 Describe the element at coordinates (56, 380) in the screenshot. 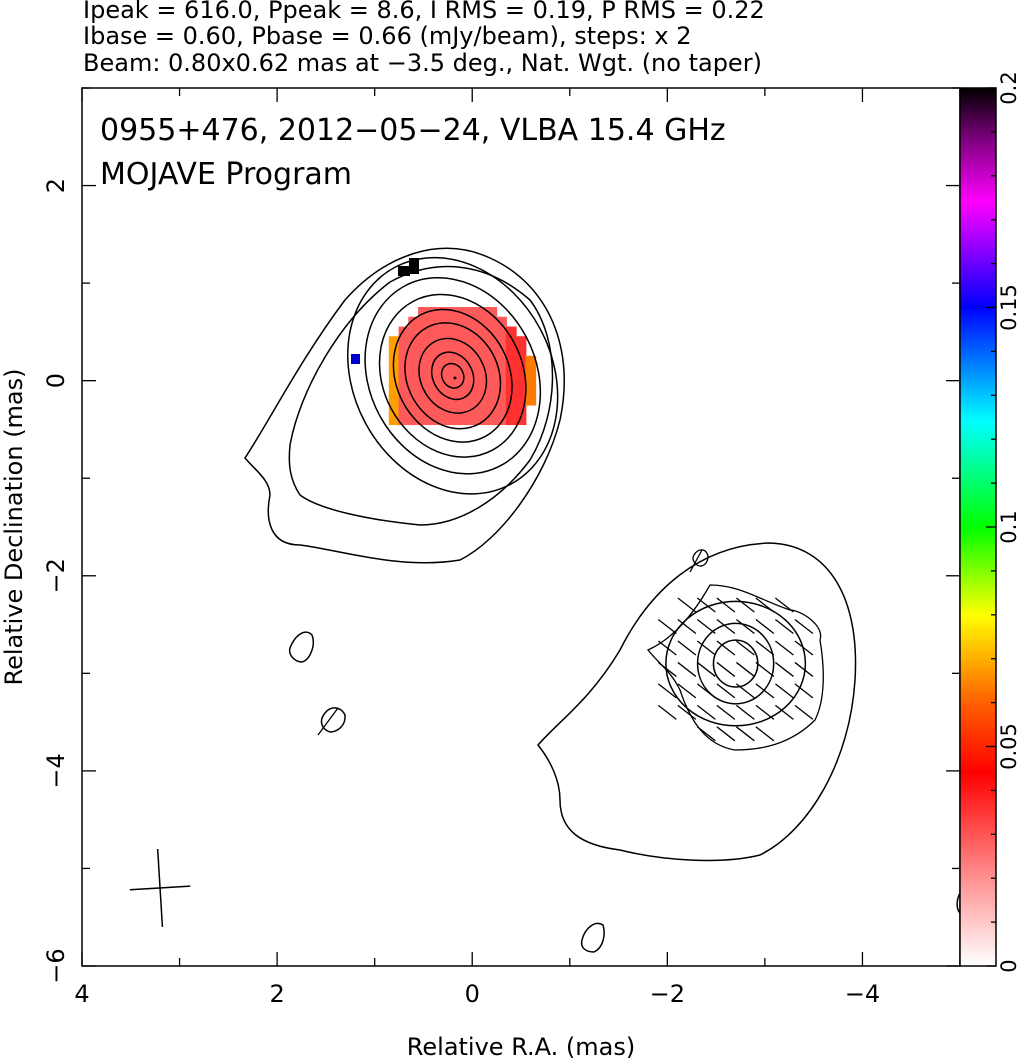

I see `y-tick-label: 0` at that location.